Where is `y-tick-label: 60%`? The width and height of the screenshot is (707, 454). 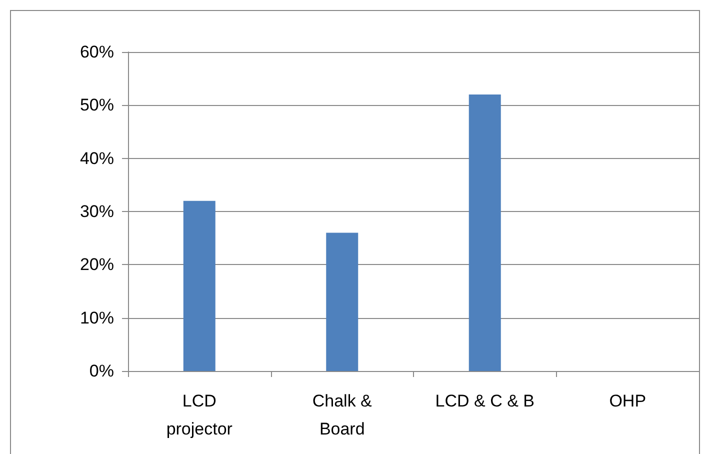
y-tick-label: 60% is located at coordinates (97, 52).